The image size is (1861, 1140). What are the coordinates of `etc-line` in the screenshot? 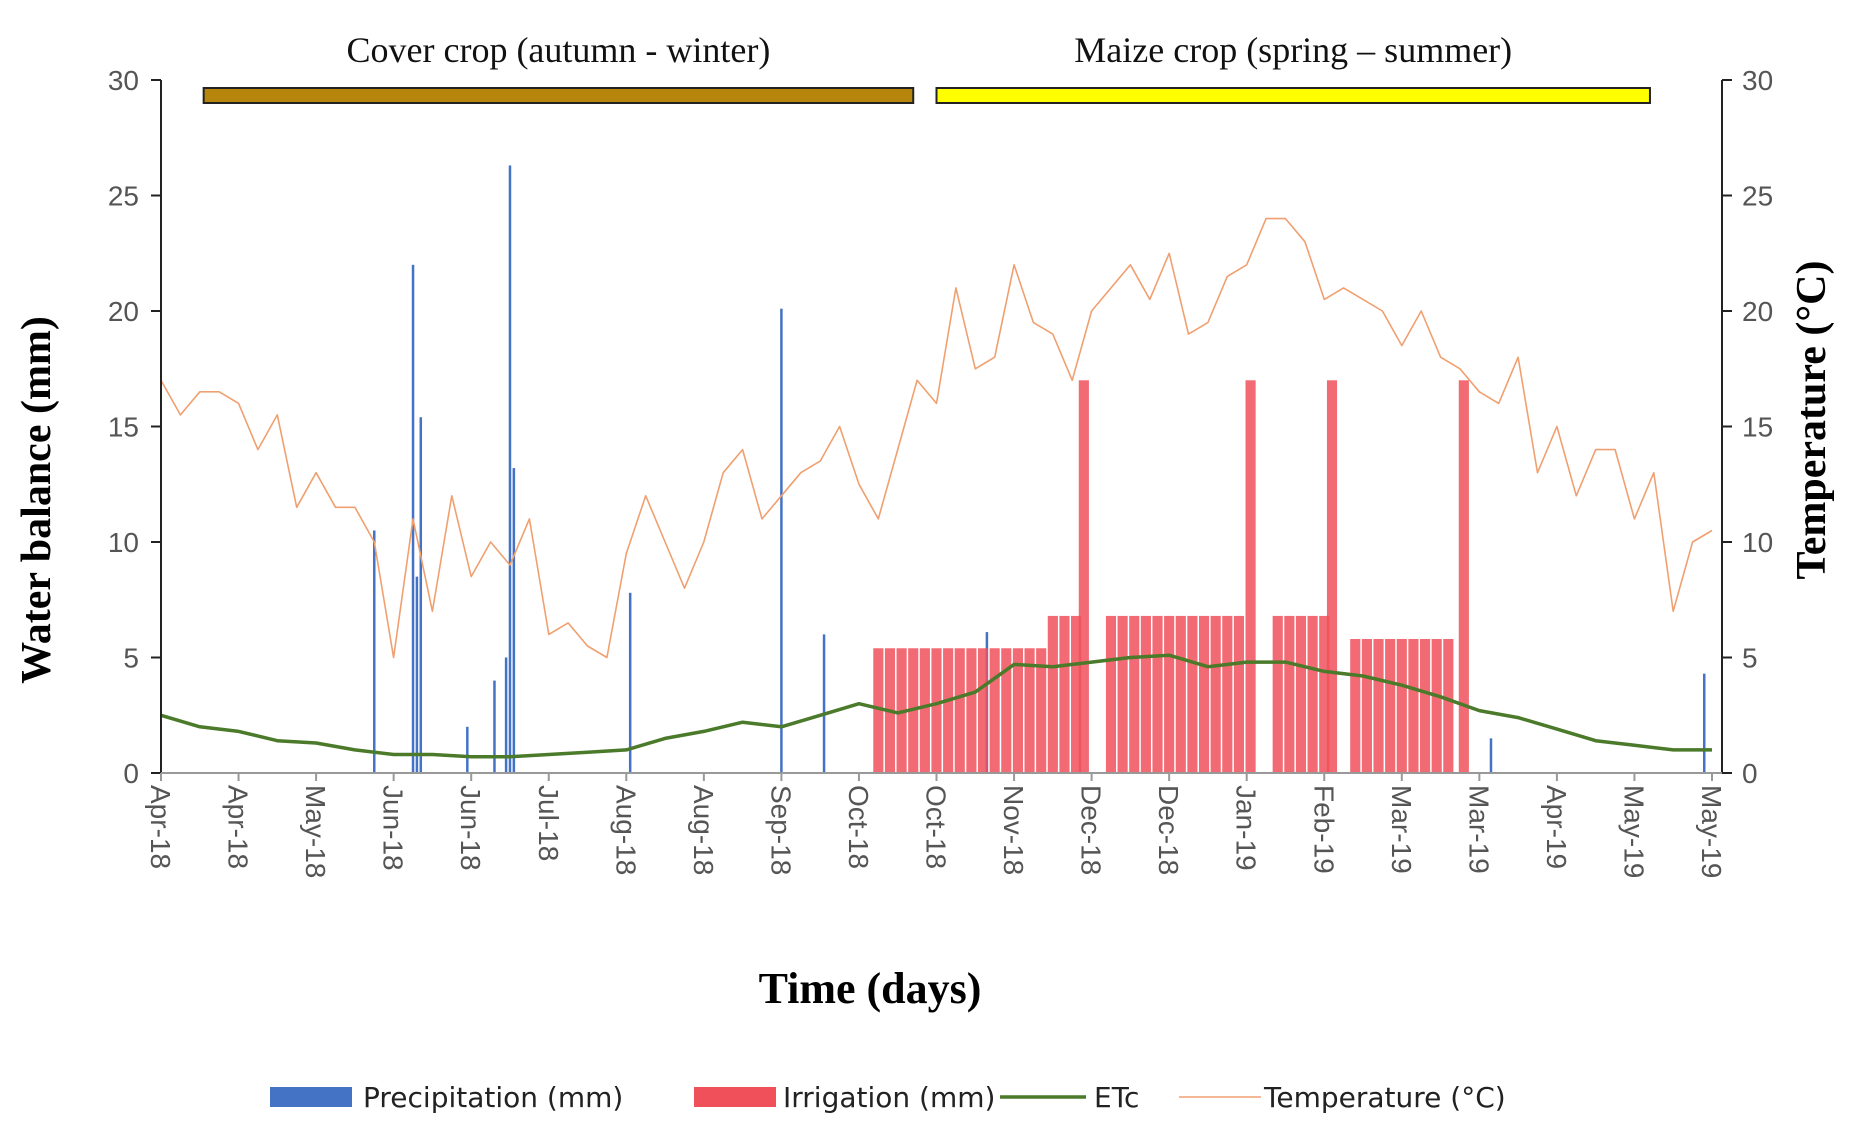 It's located at (936, 706).